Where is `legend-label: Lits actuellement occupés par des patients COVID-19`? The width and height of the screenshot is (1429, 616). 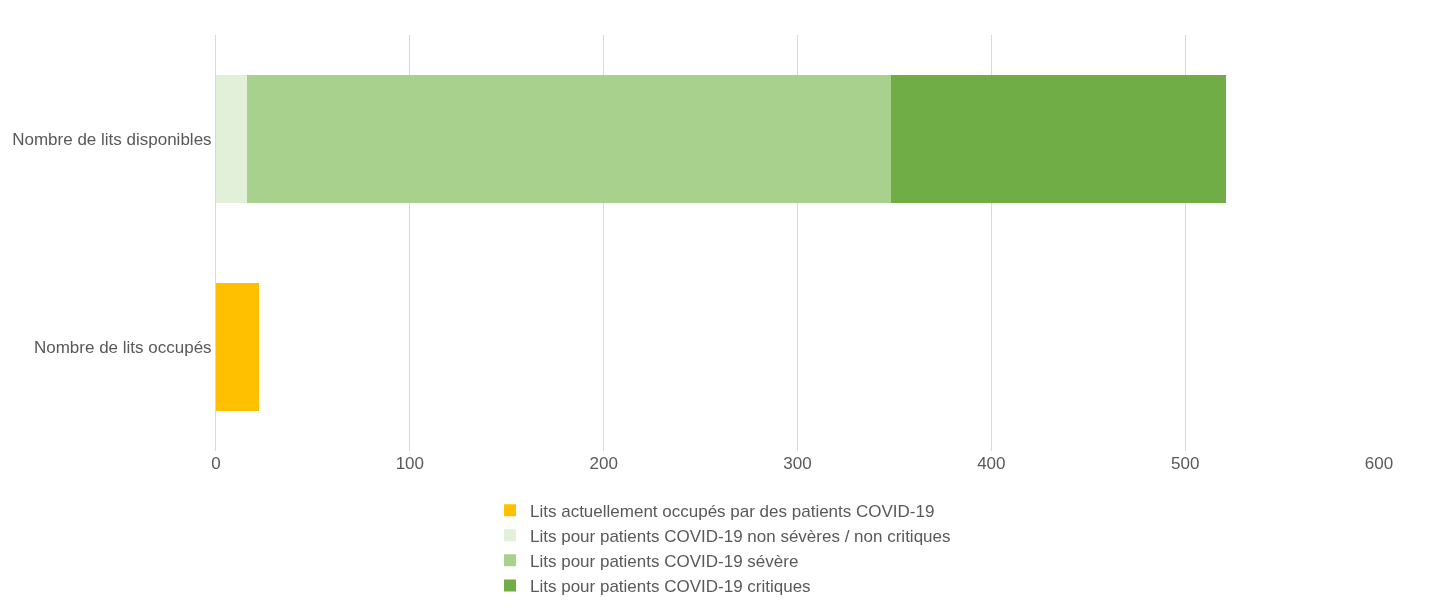 legend-label: Lits actuellement occupés par des patients COVID-19 is located at coordinates (732, 511).